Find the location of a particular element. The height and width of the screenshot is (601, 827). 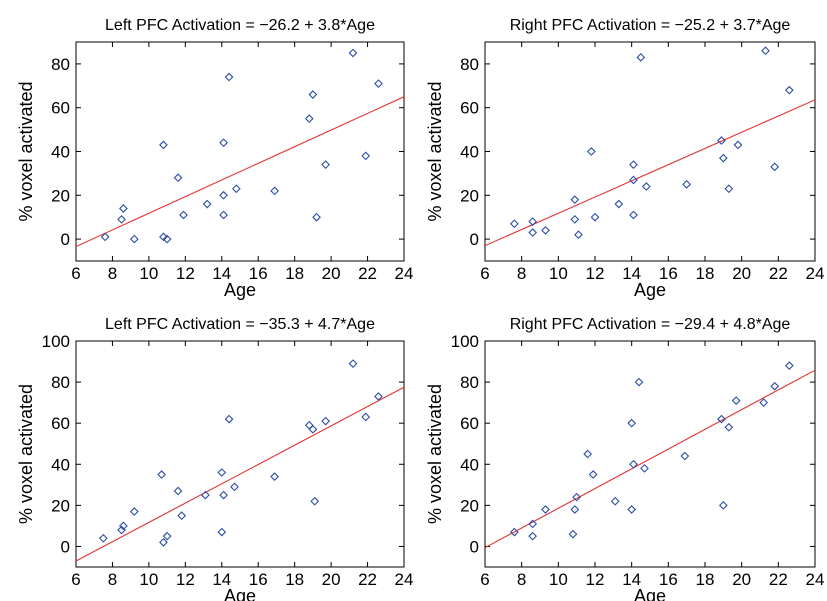

x-tick-label: 14 is located at coordinates (221, 273).